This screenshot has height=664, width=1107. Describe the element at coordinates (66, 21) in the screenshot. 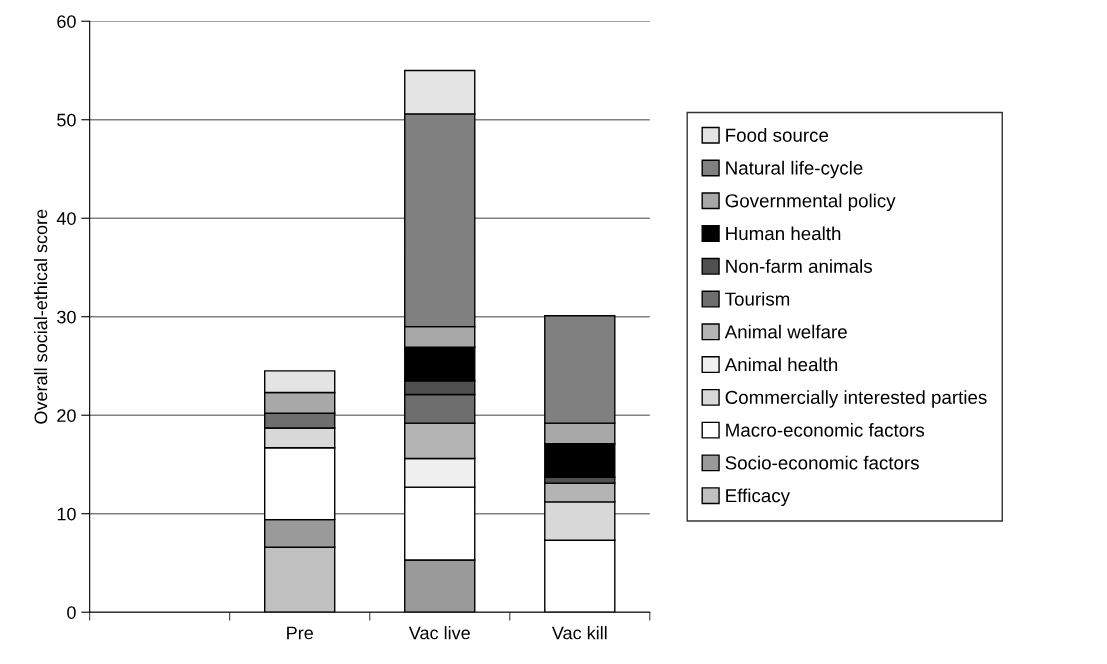

I see `y-tick-label: 60` at that location.